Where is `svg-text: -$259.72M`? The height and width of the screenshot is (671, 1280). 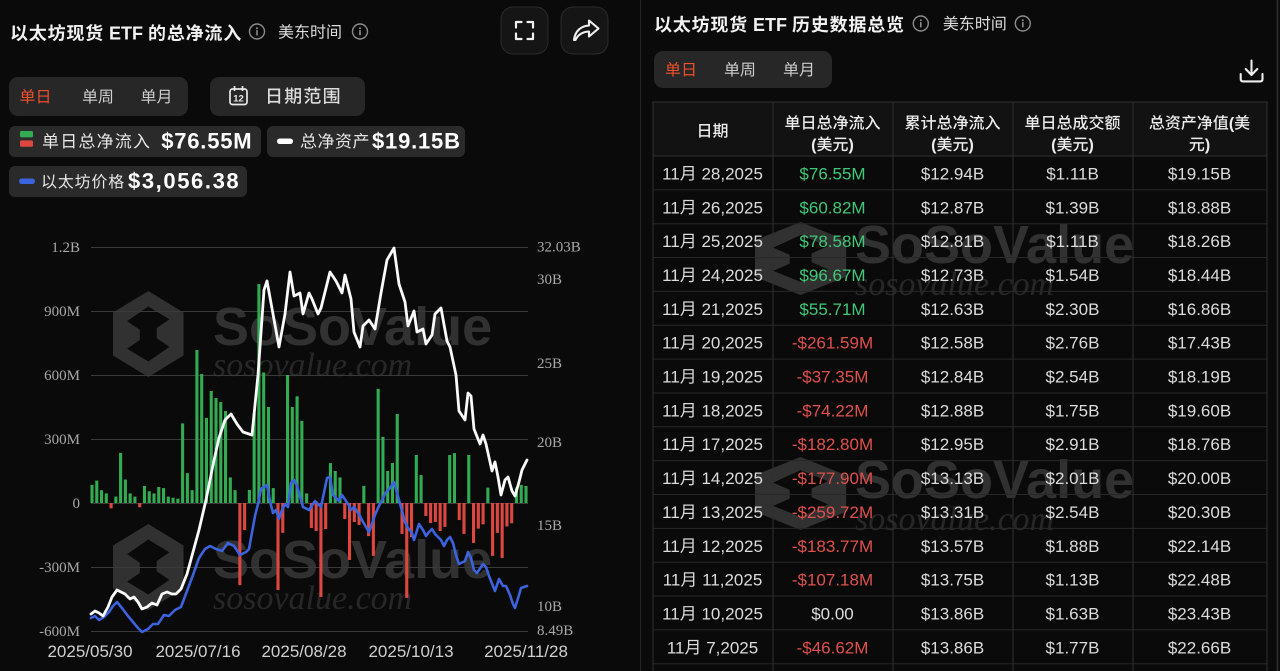
svg-text: -$259.72M is located at coordinates (832, 512).